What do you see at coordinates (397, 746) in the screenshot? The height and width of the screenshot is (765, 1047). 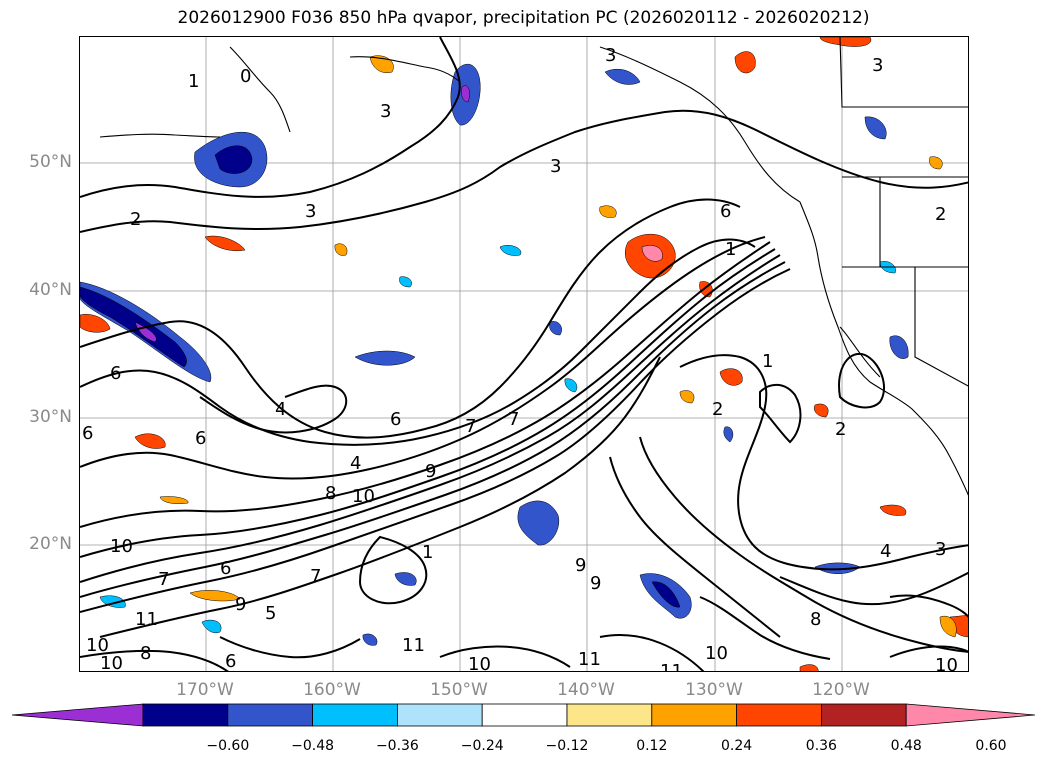 I see `colorbar-tick-label: −0.36` at bounding box center [397, 746].